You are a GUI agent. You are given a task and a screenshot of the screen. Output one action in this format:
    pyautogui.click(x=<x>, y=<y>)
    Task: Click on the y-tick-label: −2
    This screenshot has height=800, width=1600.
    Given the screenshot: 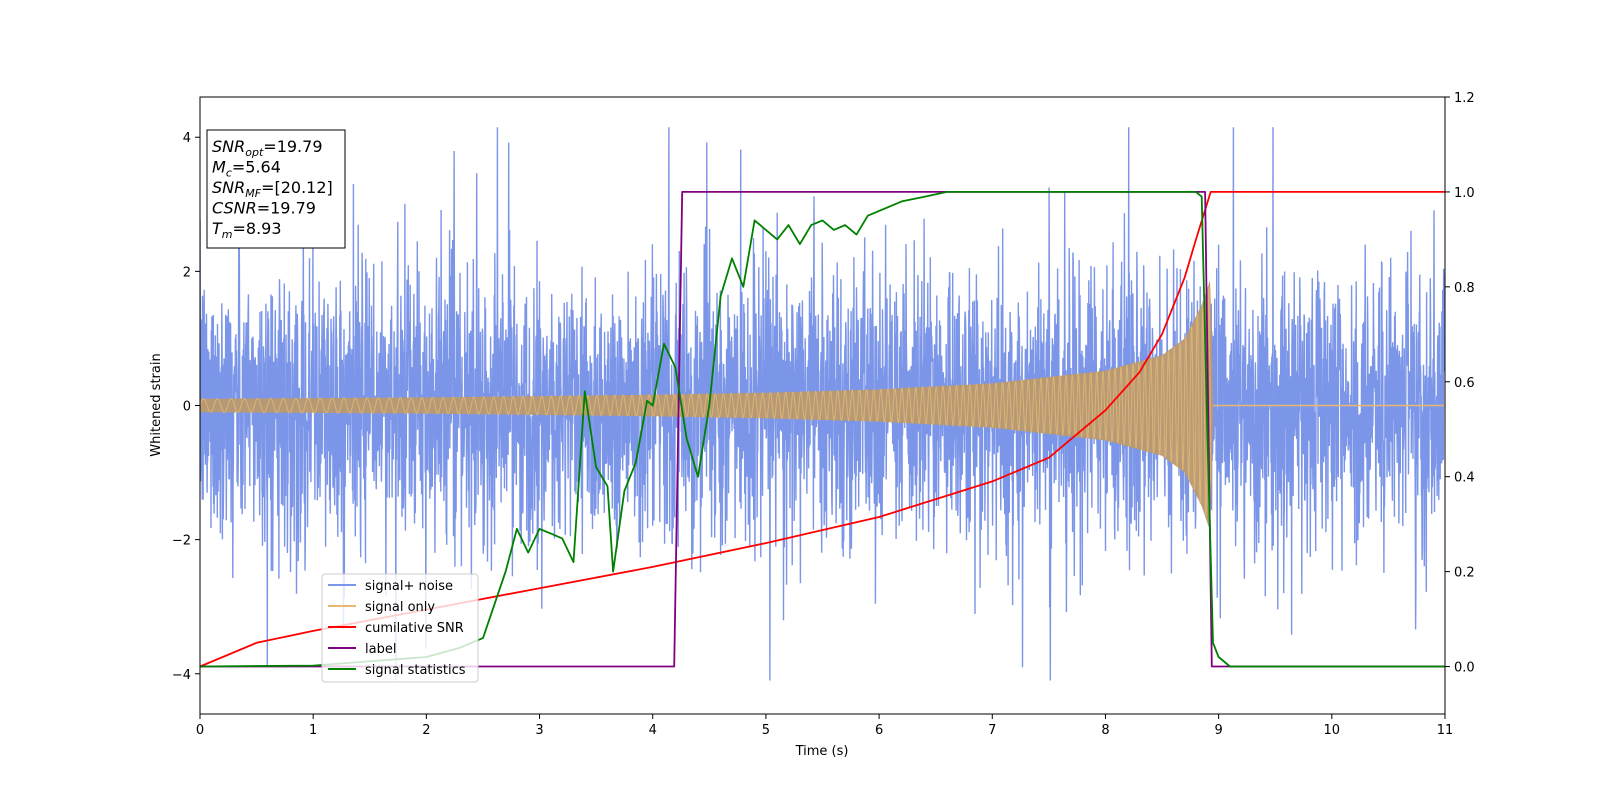 What is the action you would take?
    pyautogui.click(x=181, y=541)
    